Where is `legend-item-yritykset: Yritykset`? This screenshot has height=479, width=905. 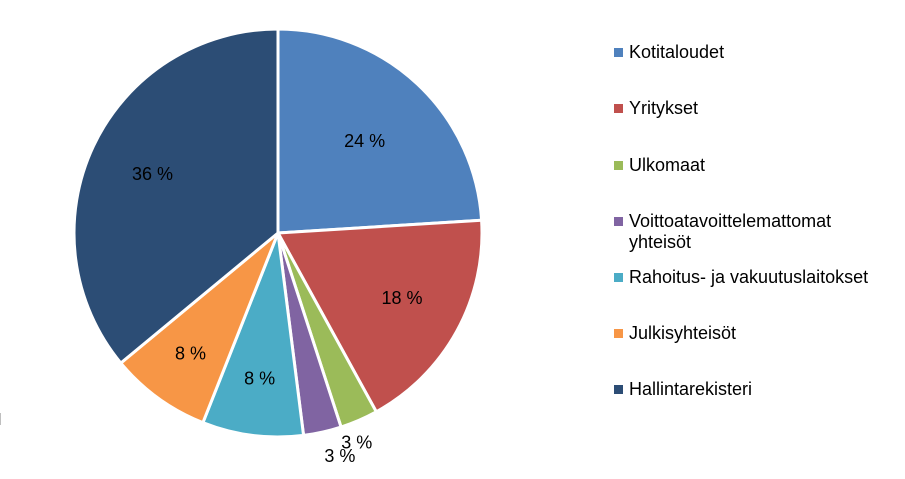
legend-item-yritykset: Yritykset is located at coordinates (756, 108).